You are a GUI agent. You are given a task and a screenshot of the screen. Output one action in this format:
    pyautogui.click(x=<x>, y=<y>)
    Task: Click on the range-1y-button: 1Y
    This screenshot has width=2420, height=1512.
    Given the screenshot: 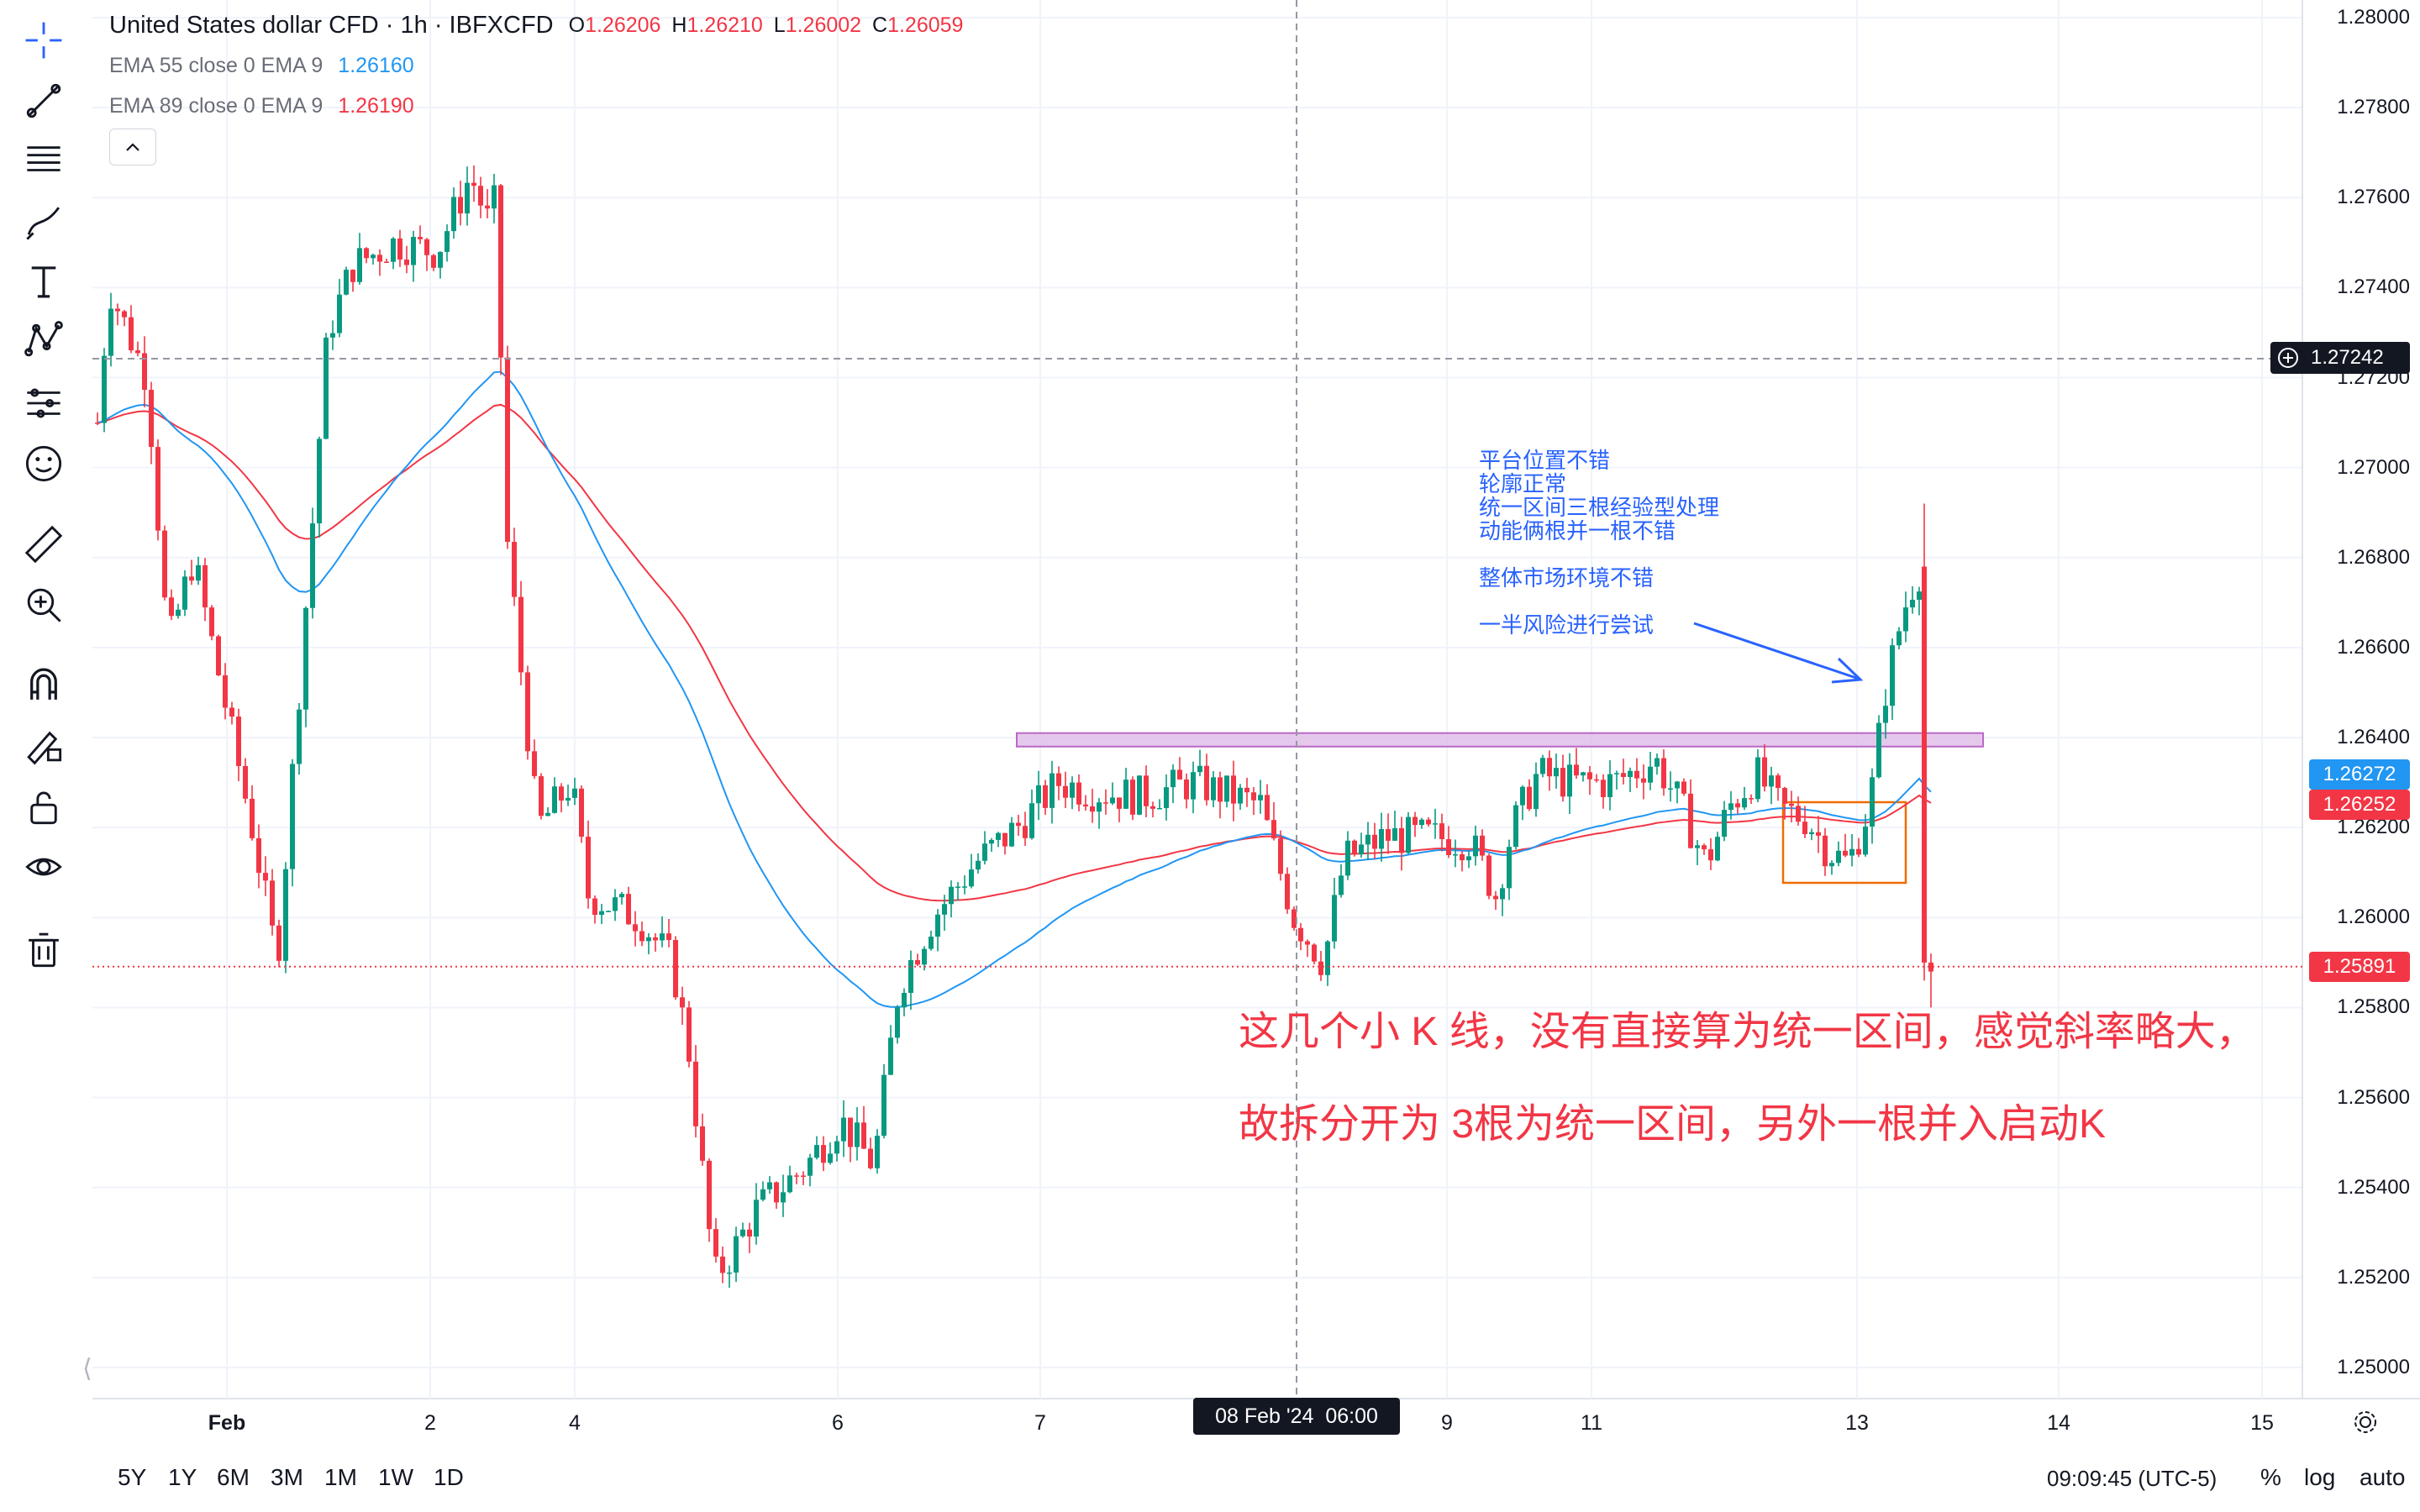 What is the action you would take?
    pyautogui.click(x=182, y=1477)
    